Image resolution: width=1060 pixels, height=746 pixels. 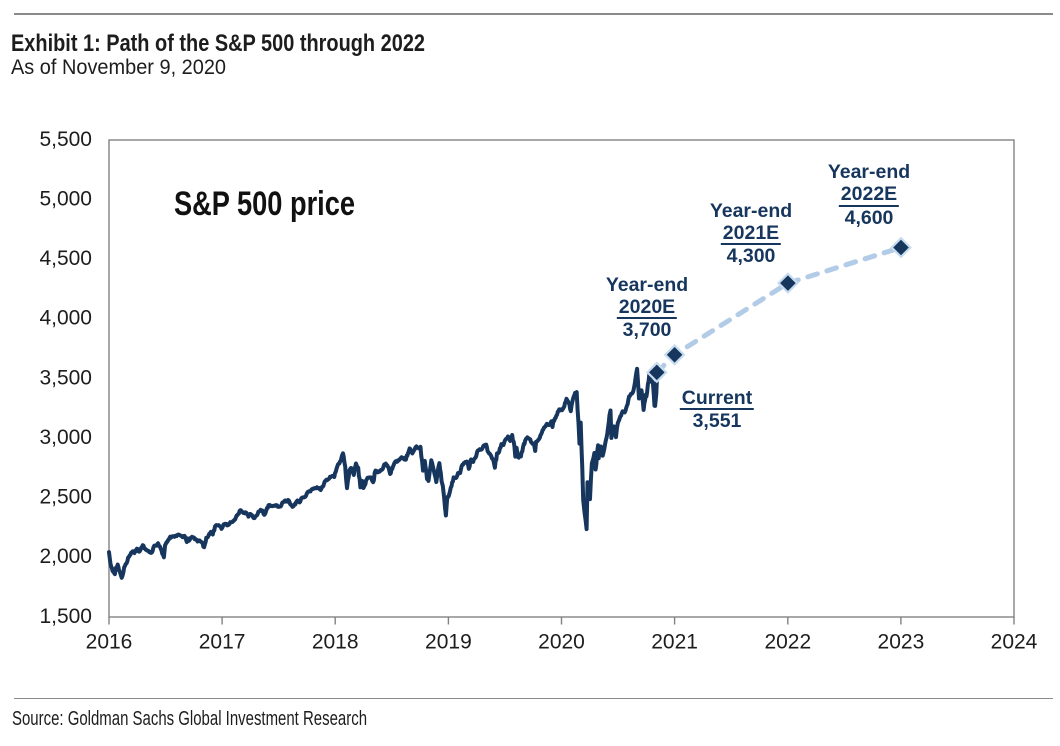 What do you see at coordinates (65, 556) in the screenshot?
I see `svg-text: 2,000` at bounding box center [65, 556].